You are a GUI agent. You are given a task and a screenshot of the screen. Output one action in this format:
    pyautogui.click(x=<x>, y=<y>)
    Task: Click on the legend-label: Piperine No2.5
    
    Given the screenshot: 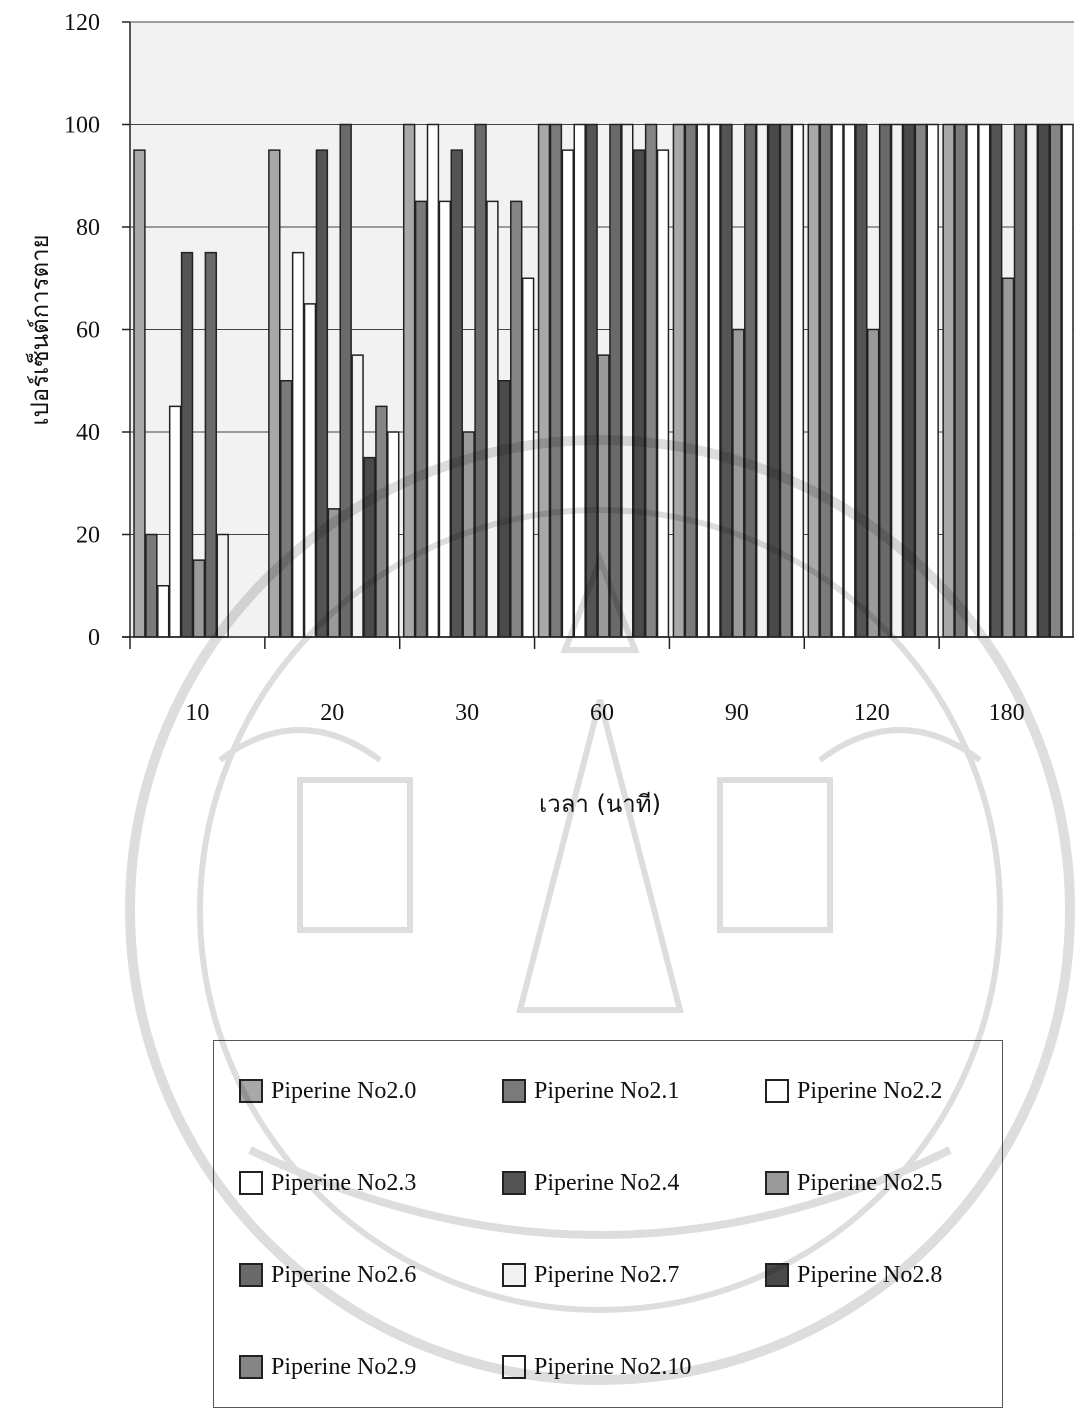 What is the action you would take?
    pyautogui.click(x=870, y=1182)
    